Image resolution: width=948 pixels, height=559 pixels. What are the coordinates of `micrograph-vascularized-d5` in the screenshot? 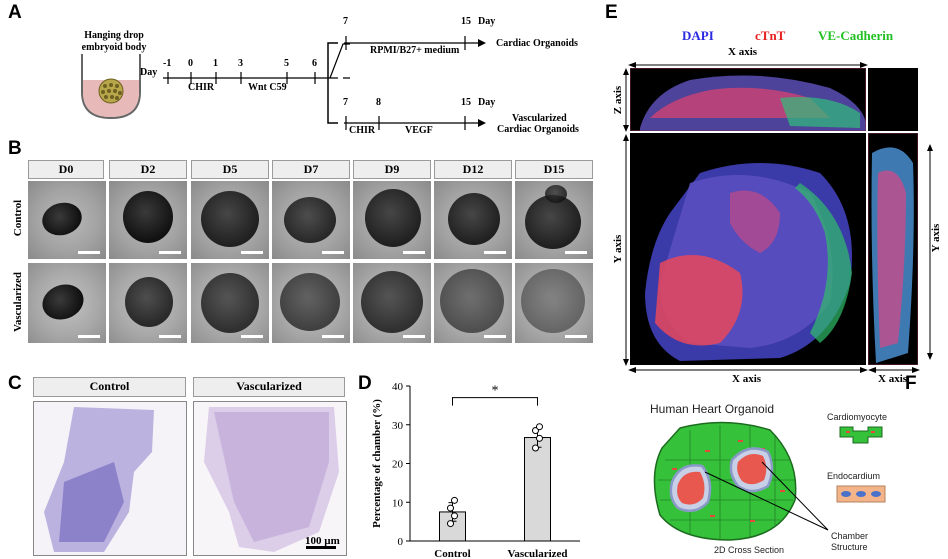 It's located at (230, 303).